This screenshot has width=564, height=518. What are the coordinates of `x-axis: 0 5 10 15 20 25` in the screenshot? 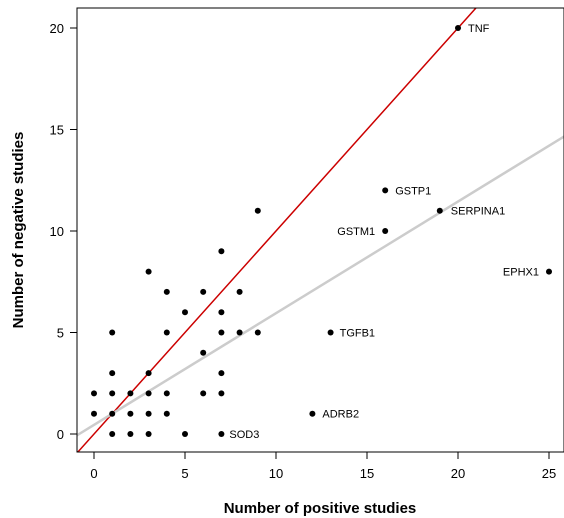 It's located at (323, 466).